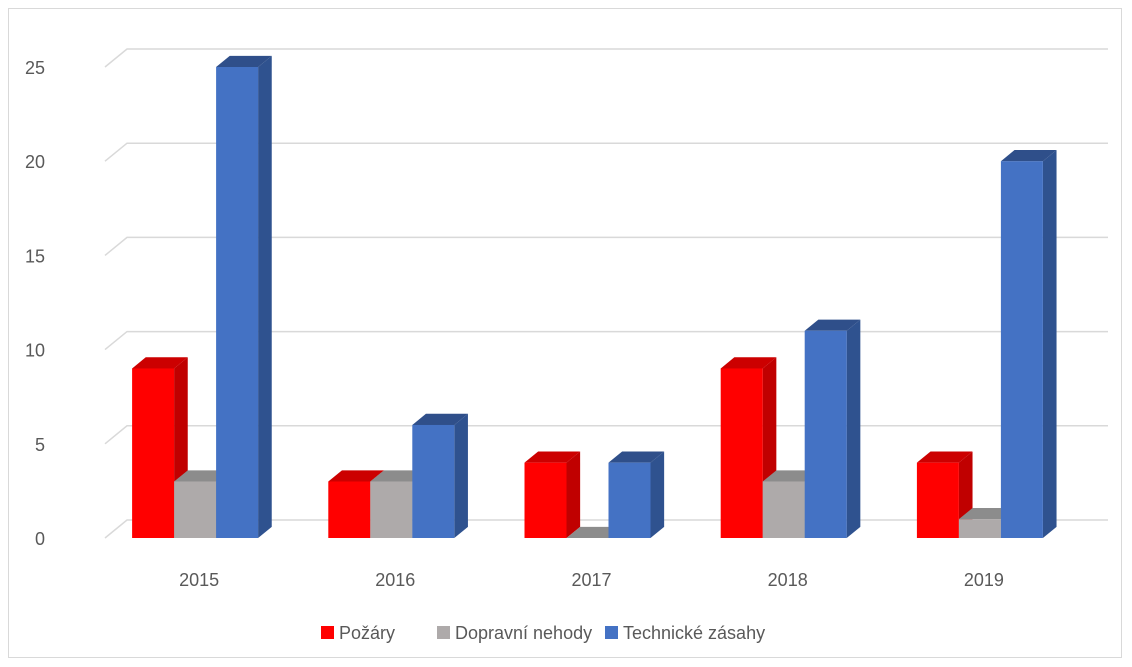 This screenshot has height=667, width=1132. I want to click on y-tick-label: 20, so click(35, 162).